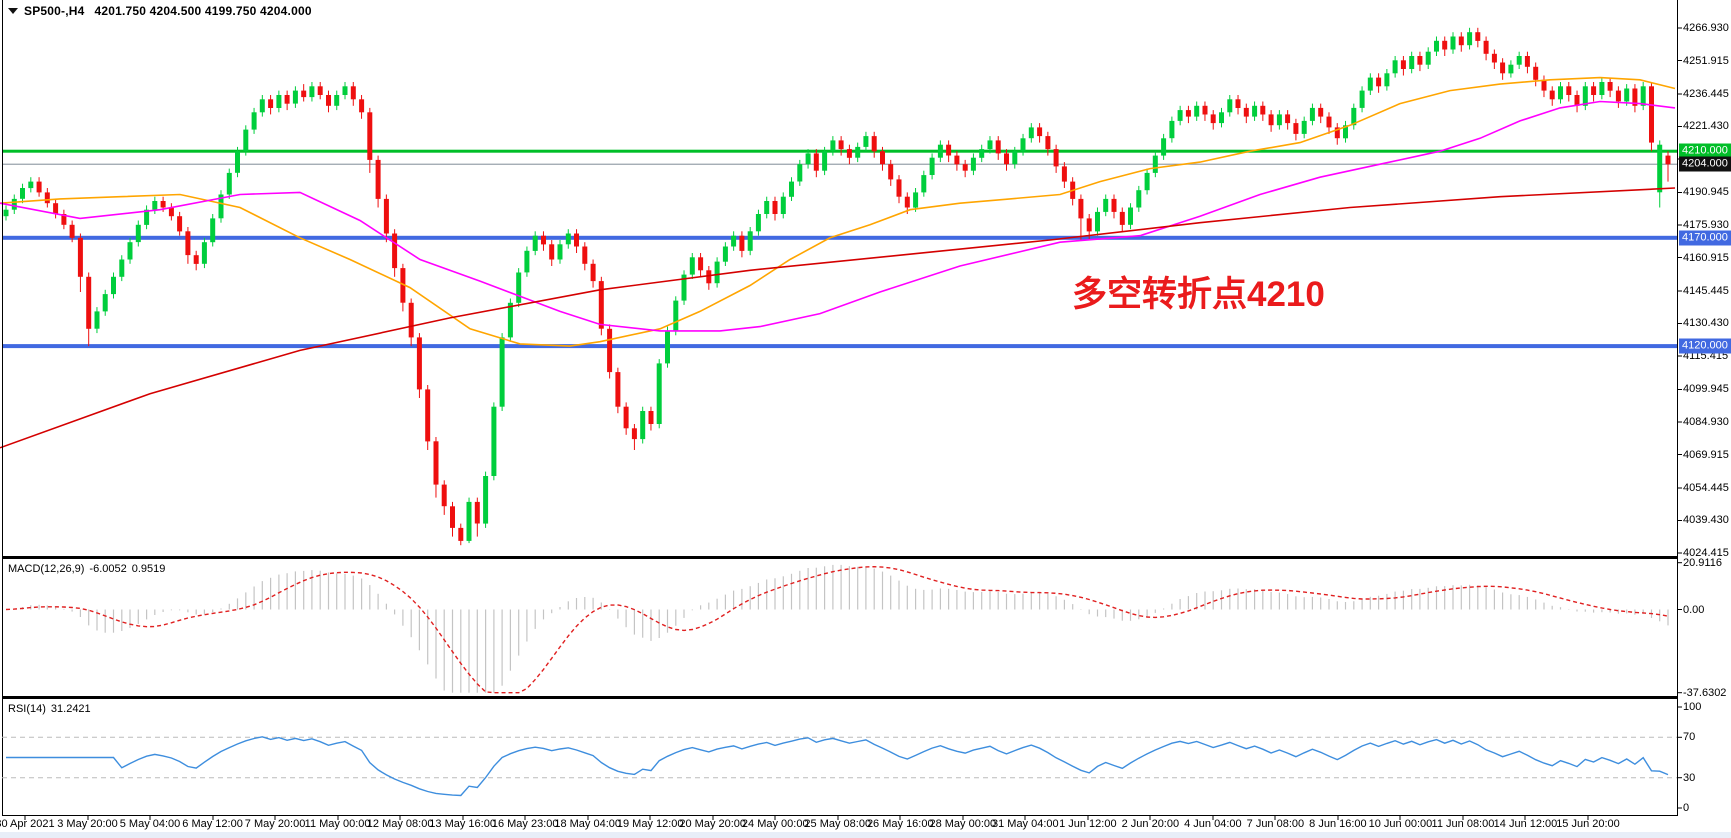  What do you see at coordinates (838, 824) in the screenshot?
I see `time-axis-label: 25 May 08:00` at bounding box center [838, 824].